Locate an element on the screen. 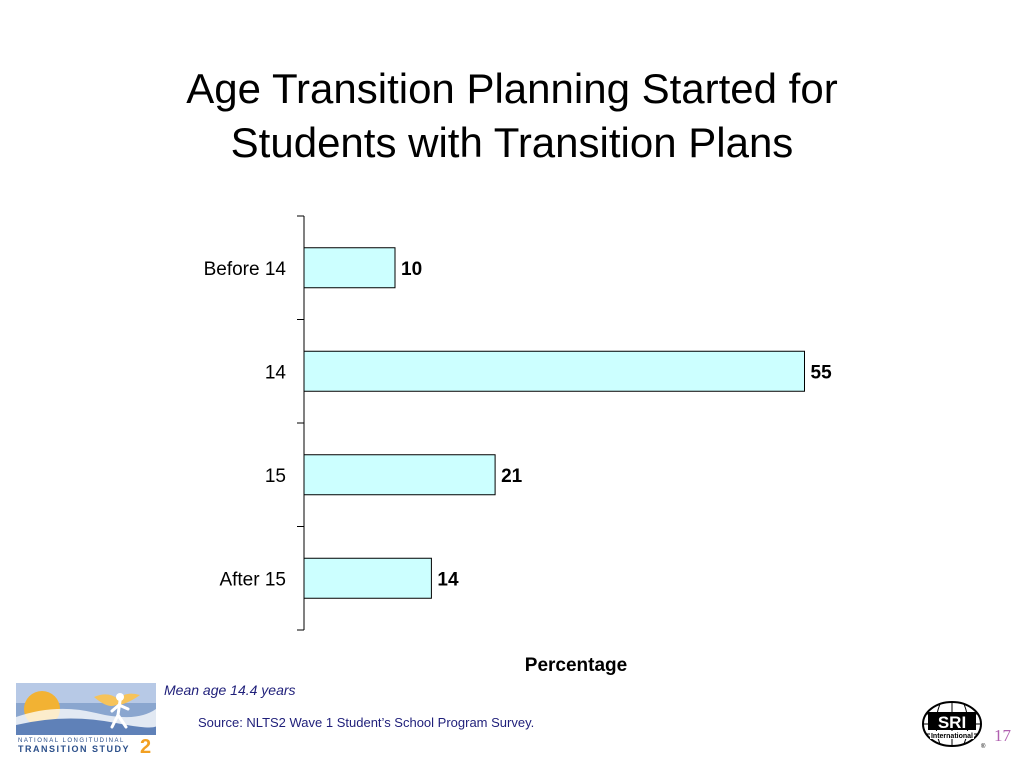 This screenshot has width=1024, height=768. category-label: 15 is located at coordinates (275, 476).